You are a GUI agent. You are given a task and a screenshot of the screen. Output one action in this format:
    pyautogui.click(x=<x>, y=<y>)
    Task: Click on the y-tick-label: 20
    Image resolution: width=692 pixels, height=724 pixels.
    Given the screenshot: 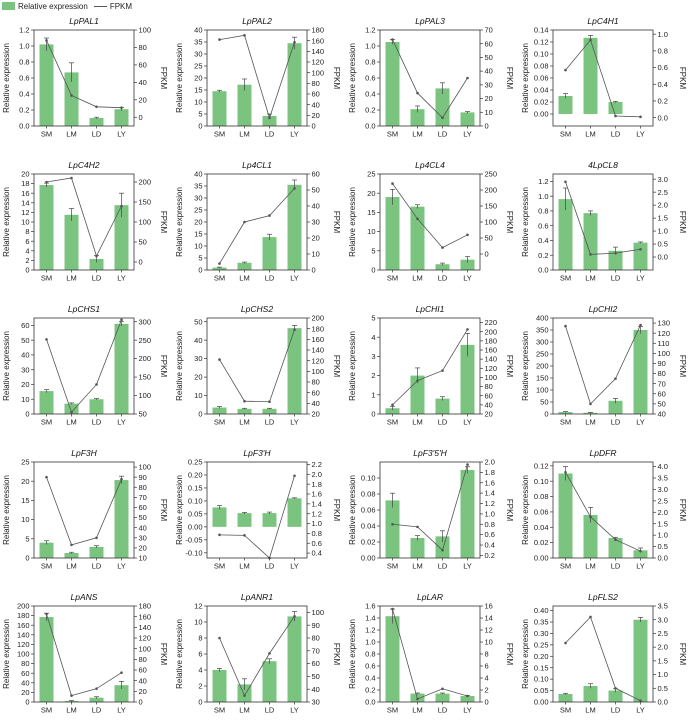 What is the action you would take?
    pyautogui.click(x=25, y=174)
    